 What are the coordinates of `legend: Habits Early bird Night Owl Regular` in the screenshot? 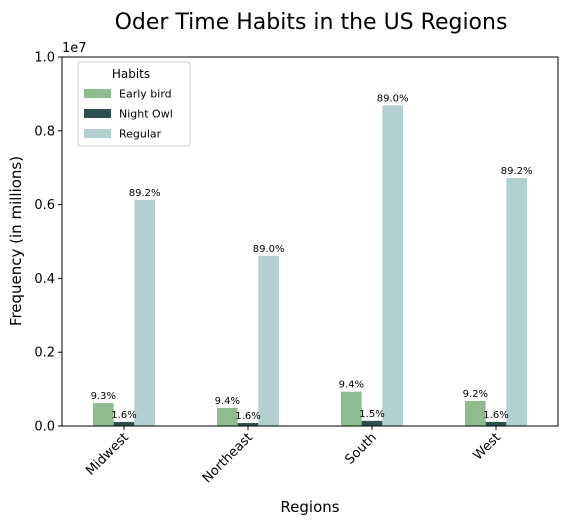 It's located at (134, 104).